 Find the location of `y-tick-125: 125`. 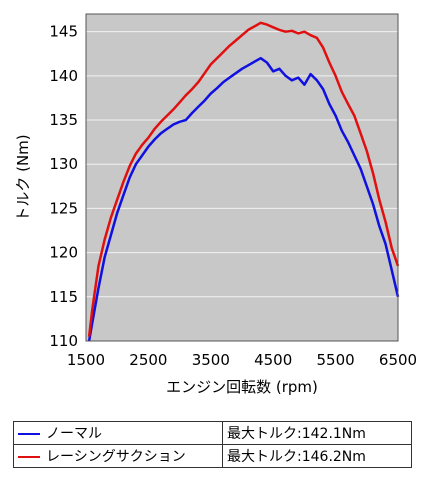

y-tick-125: 125 is located at coordinates (63, 208).